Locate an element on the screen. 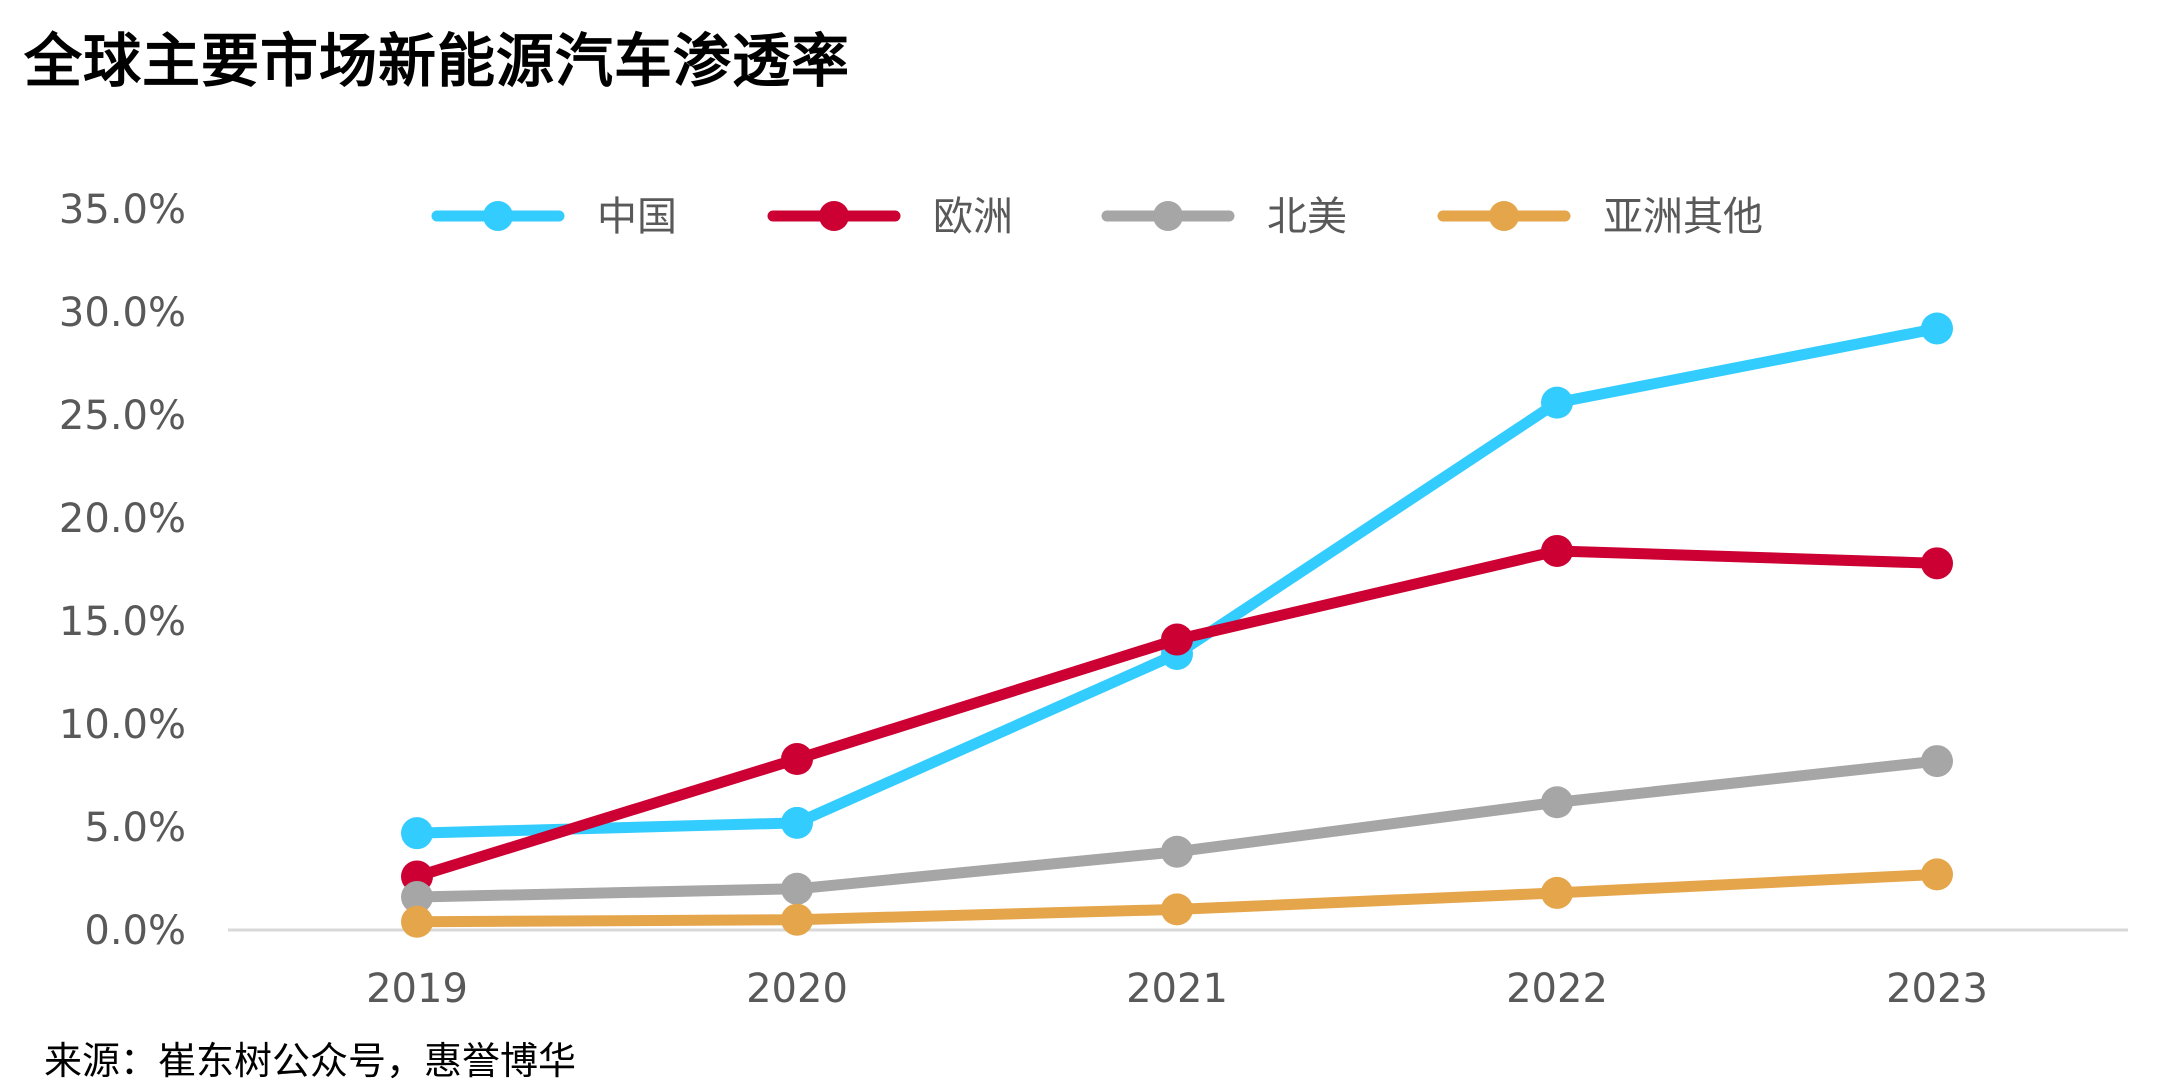  chart-title: 全球主要市场新能源汽车渗透率 is located at coordinates (437, 61).